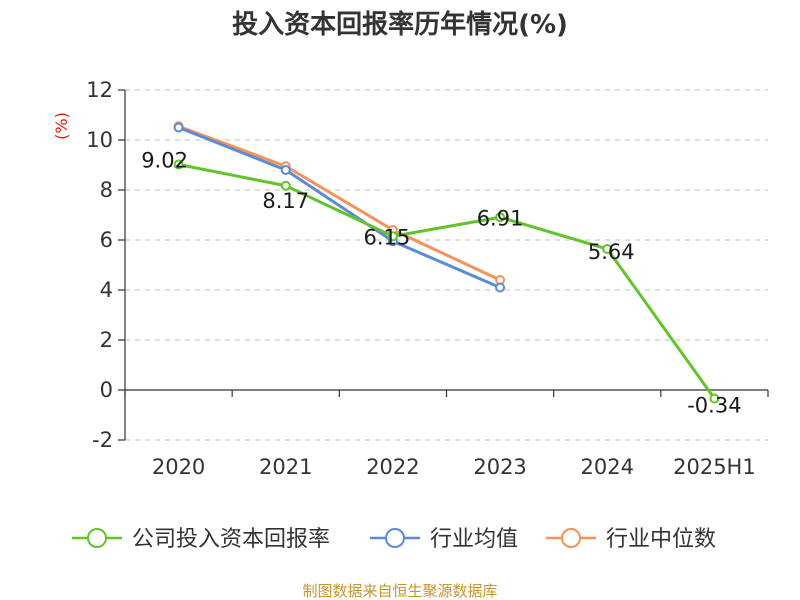 The height and width of the screenshot is (600, 800). Describe the element at coordinates (99, 140) in the screenshot. I see `y-tick-label: 10` at that location.